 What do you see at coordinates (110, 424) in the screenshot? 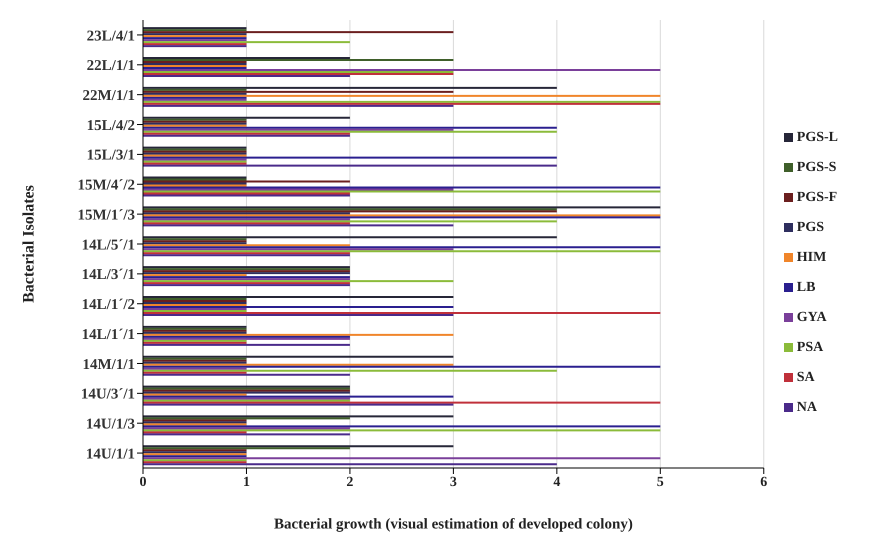
I see `y-tick-label: 14U/1/3` at bounding box center [110, 424].